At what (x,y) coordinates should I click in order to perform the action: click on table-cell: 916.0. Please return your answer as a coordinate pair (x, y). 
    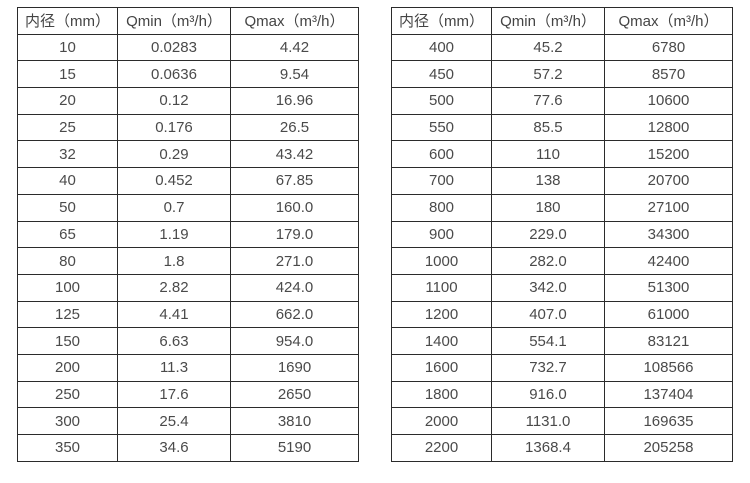
    Looking at the image, I should click on (548, 394).